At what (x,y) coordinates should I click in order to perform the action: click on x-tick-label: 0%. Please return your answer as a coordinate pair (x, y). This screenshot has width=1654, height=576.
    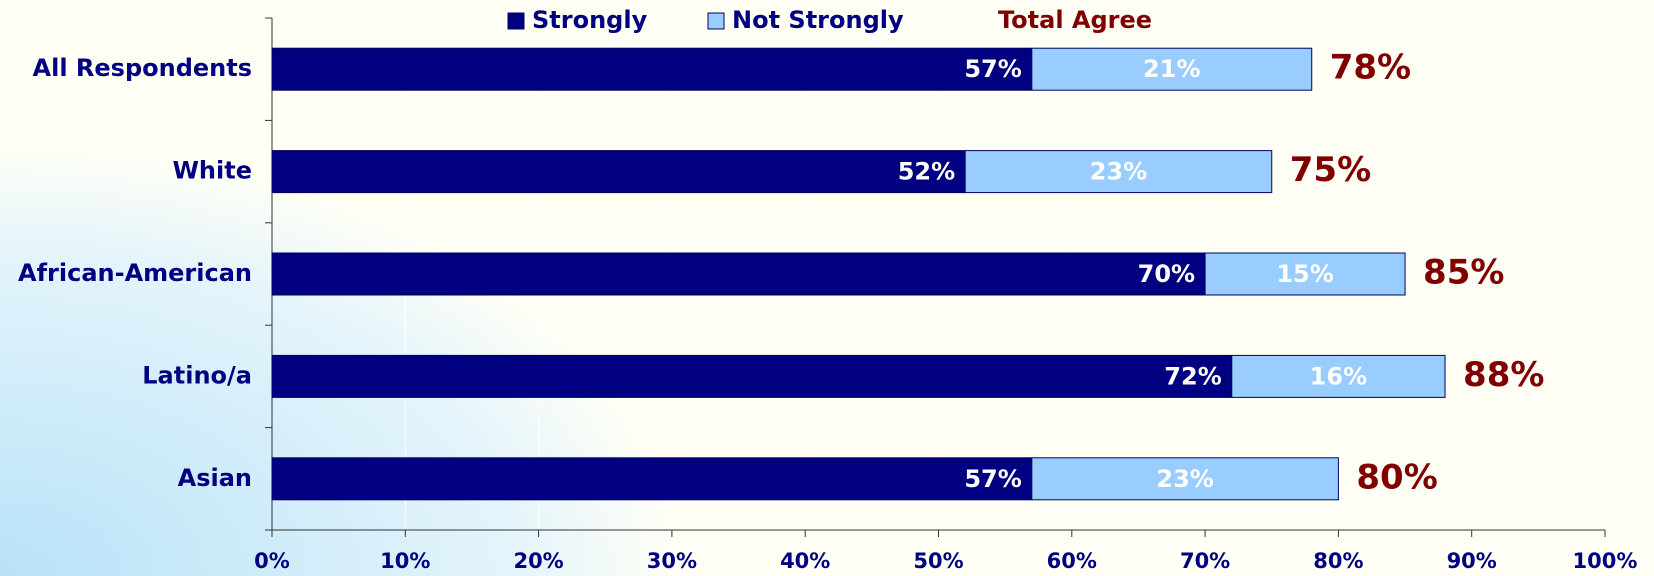
    Looking at the image, I should click on (272, 561).